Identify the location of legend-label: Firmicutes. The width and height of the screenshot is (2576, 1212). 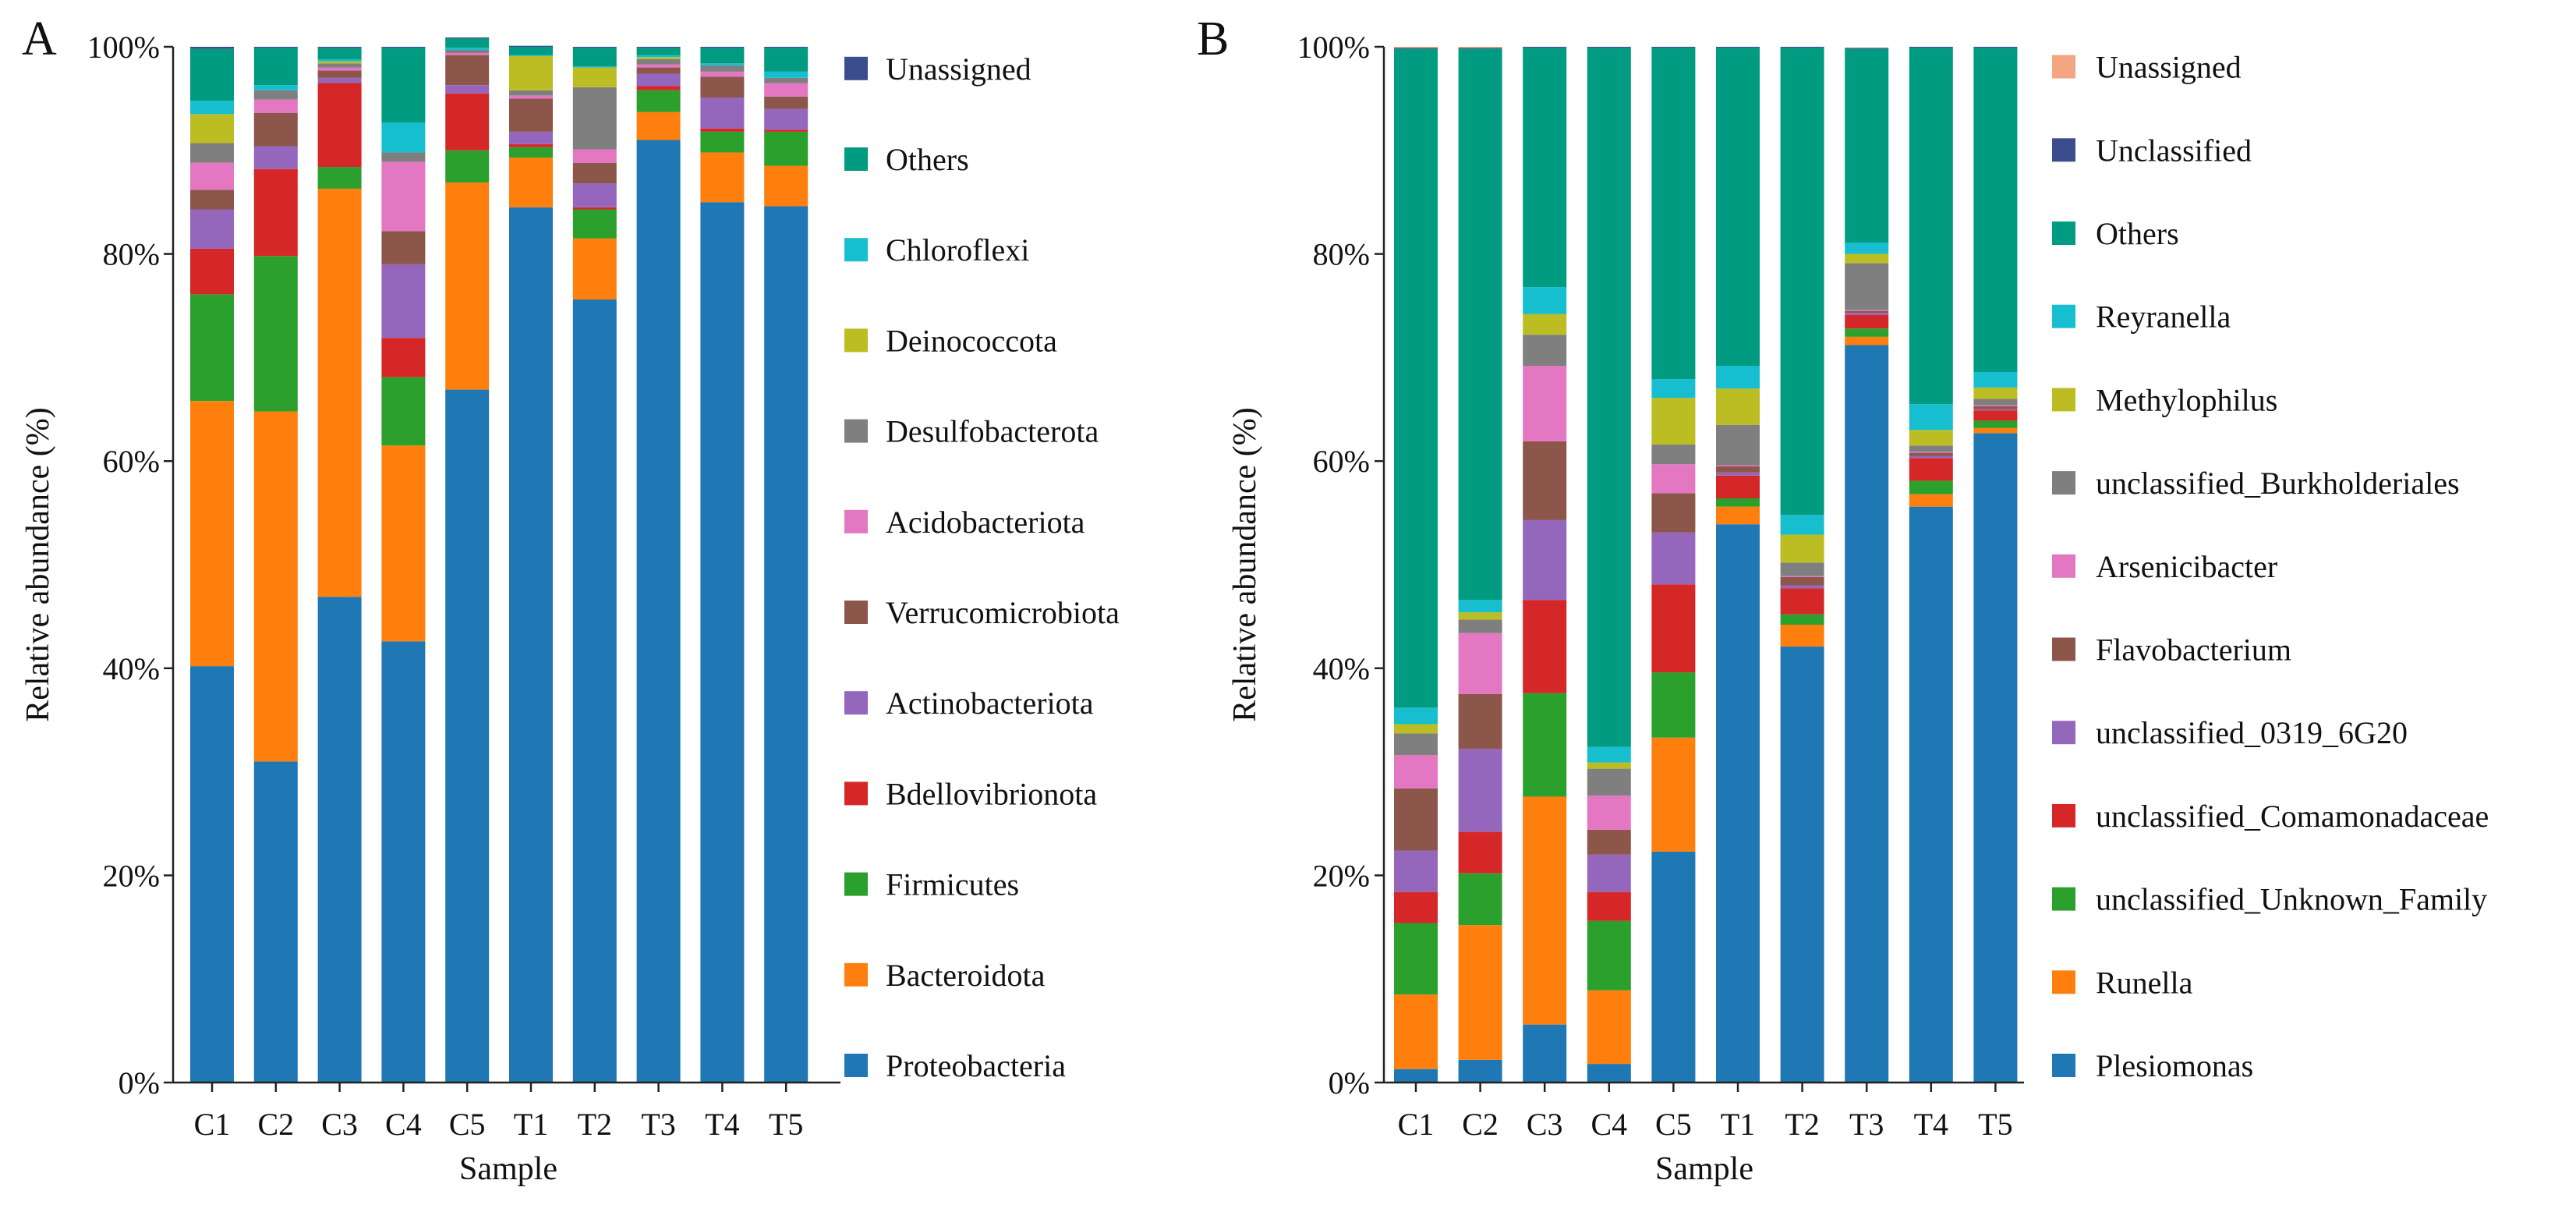
(952, 885).